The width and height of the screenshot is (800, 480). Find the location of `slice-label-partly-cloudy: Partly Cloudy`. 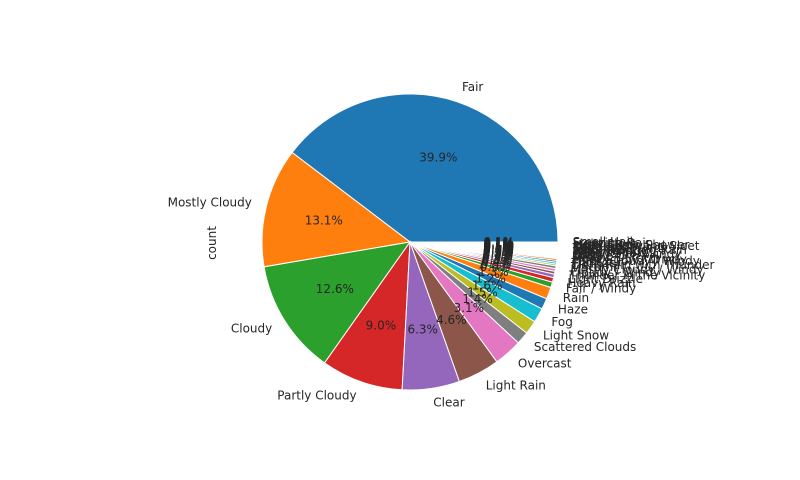

slice-label-partly-cloudy: Partly Cloudy is located at coordinates (316, 395).